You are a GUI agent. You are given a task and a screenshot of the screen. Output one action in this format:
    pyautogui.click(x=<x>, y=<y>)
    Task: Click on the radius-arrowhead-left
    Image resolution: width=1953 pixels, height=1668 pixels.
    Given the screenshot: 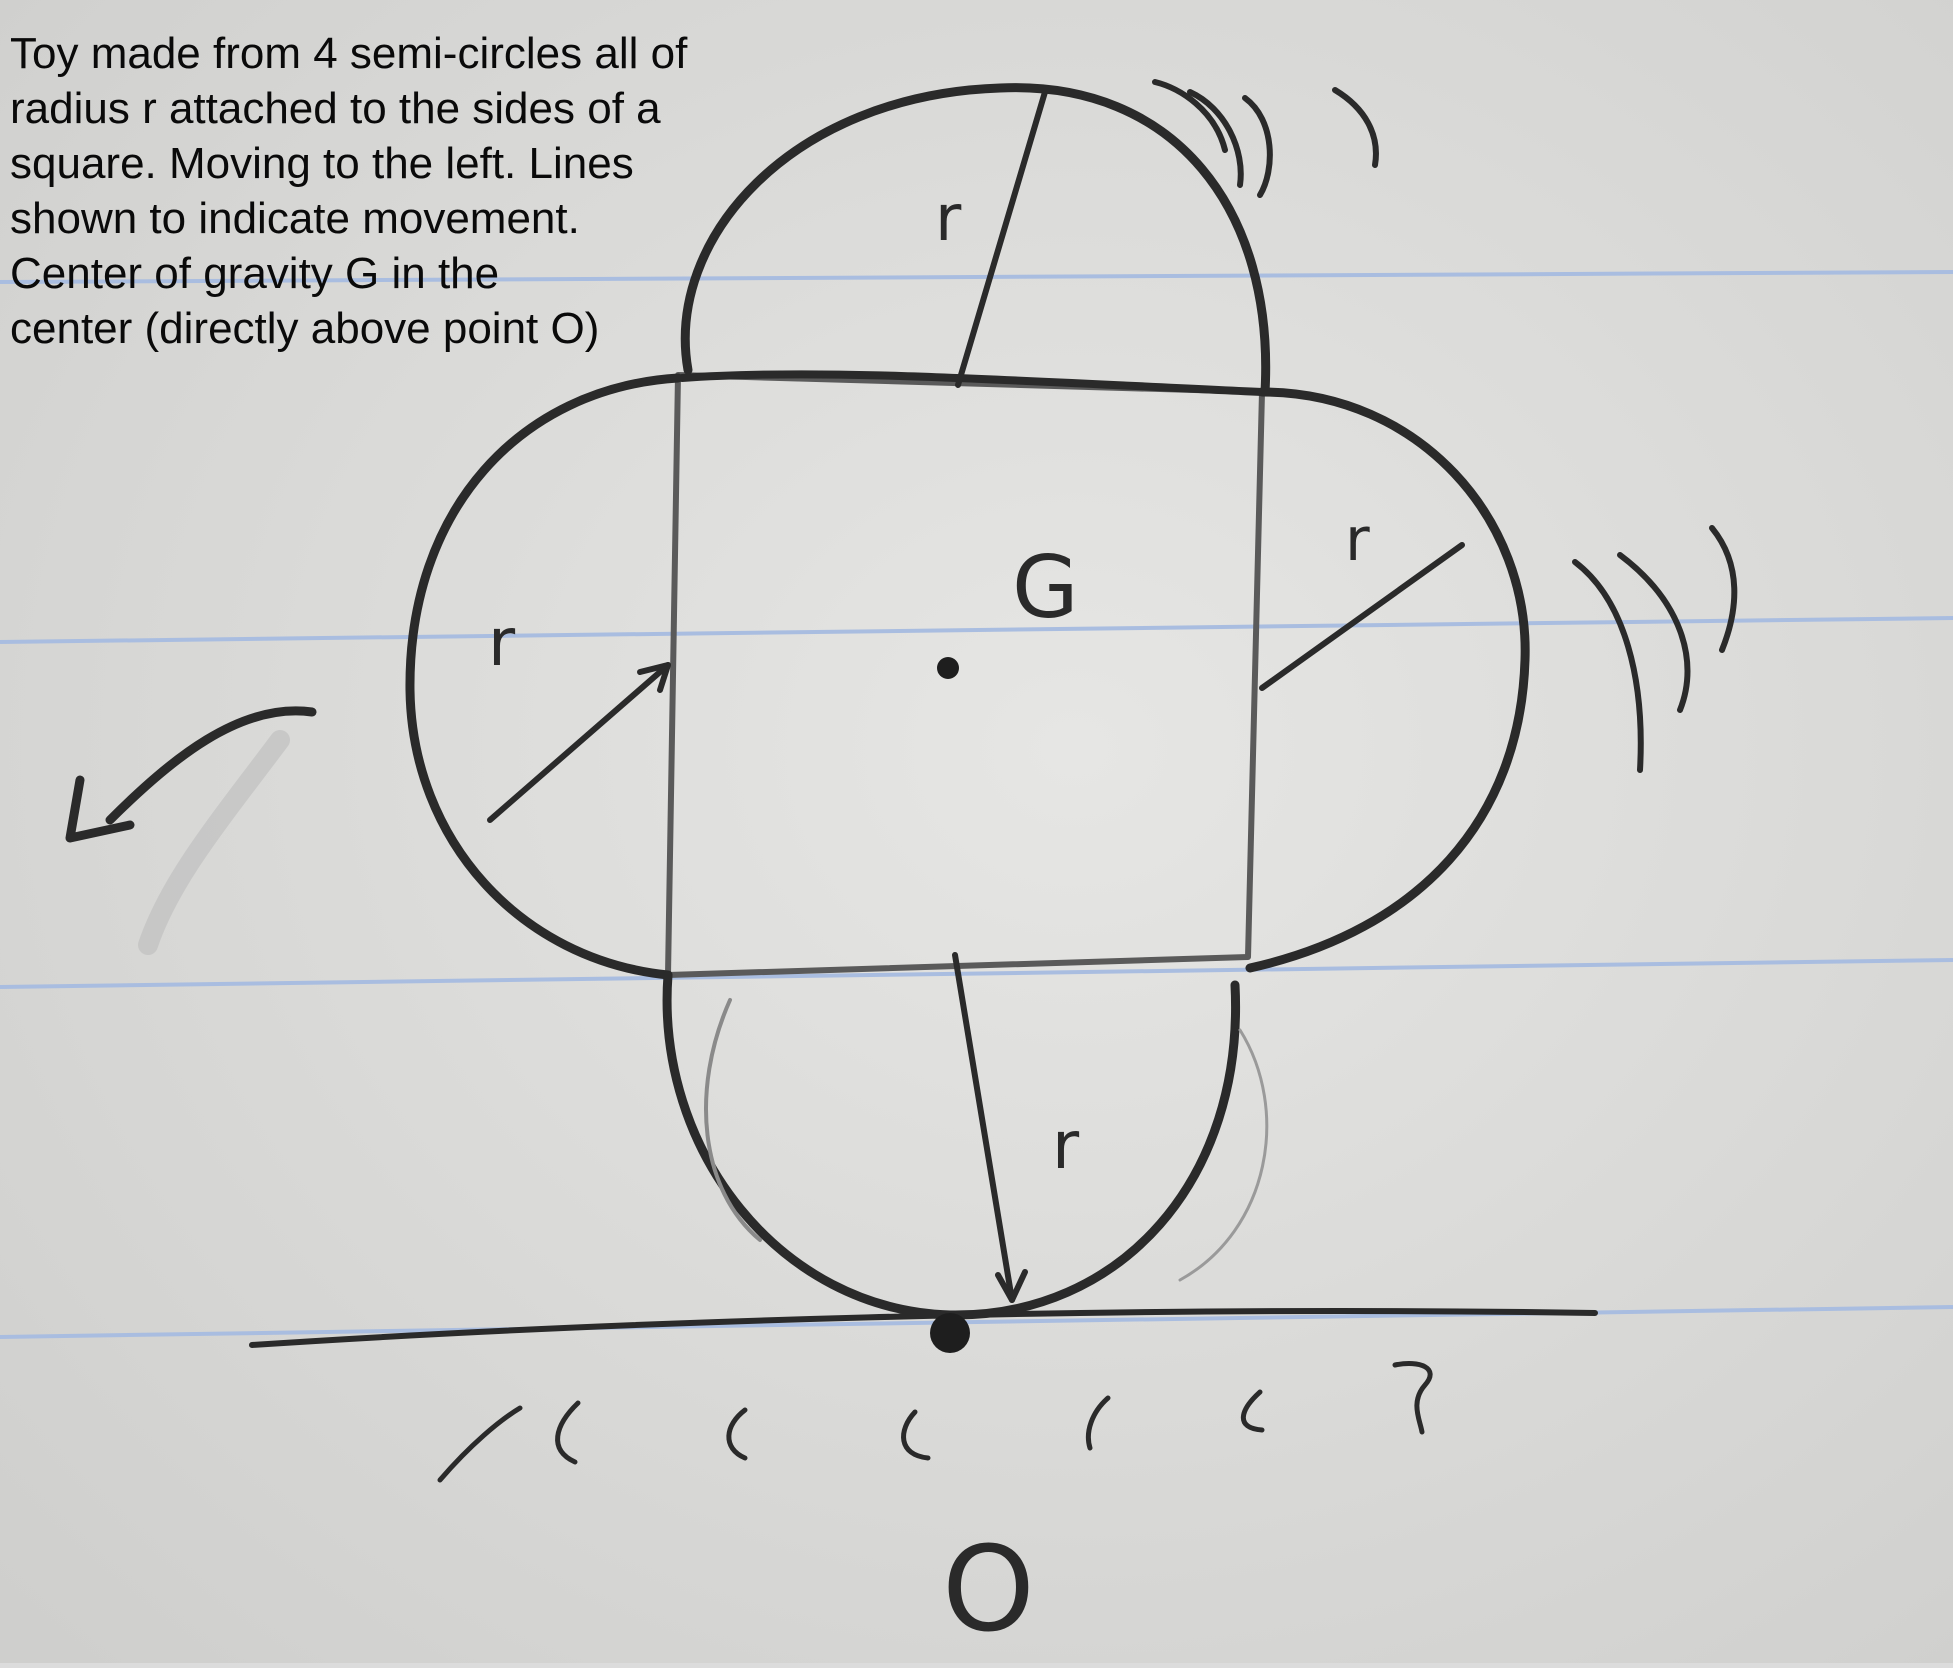 What is the action you would take?
    pyautogui.click(x=654, y=677)
    